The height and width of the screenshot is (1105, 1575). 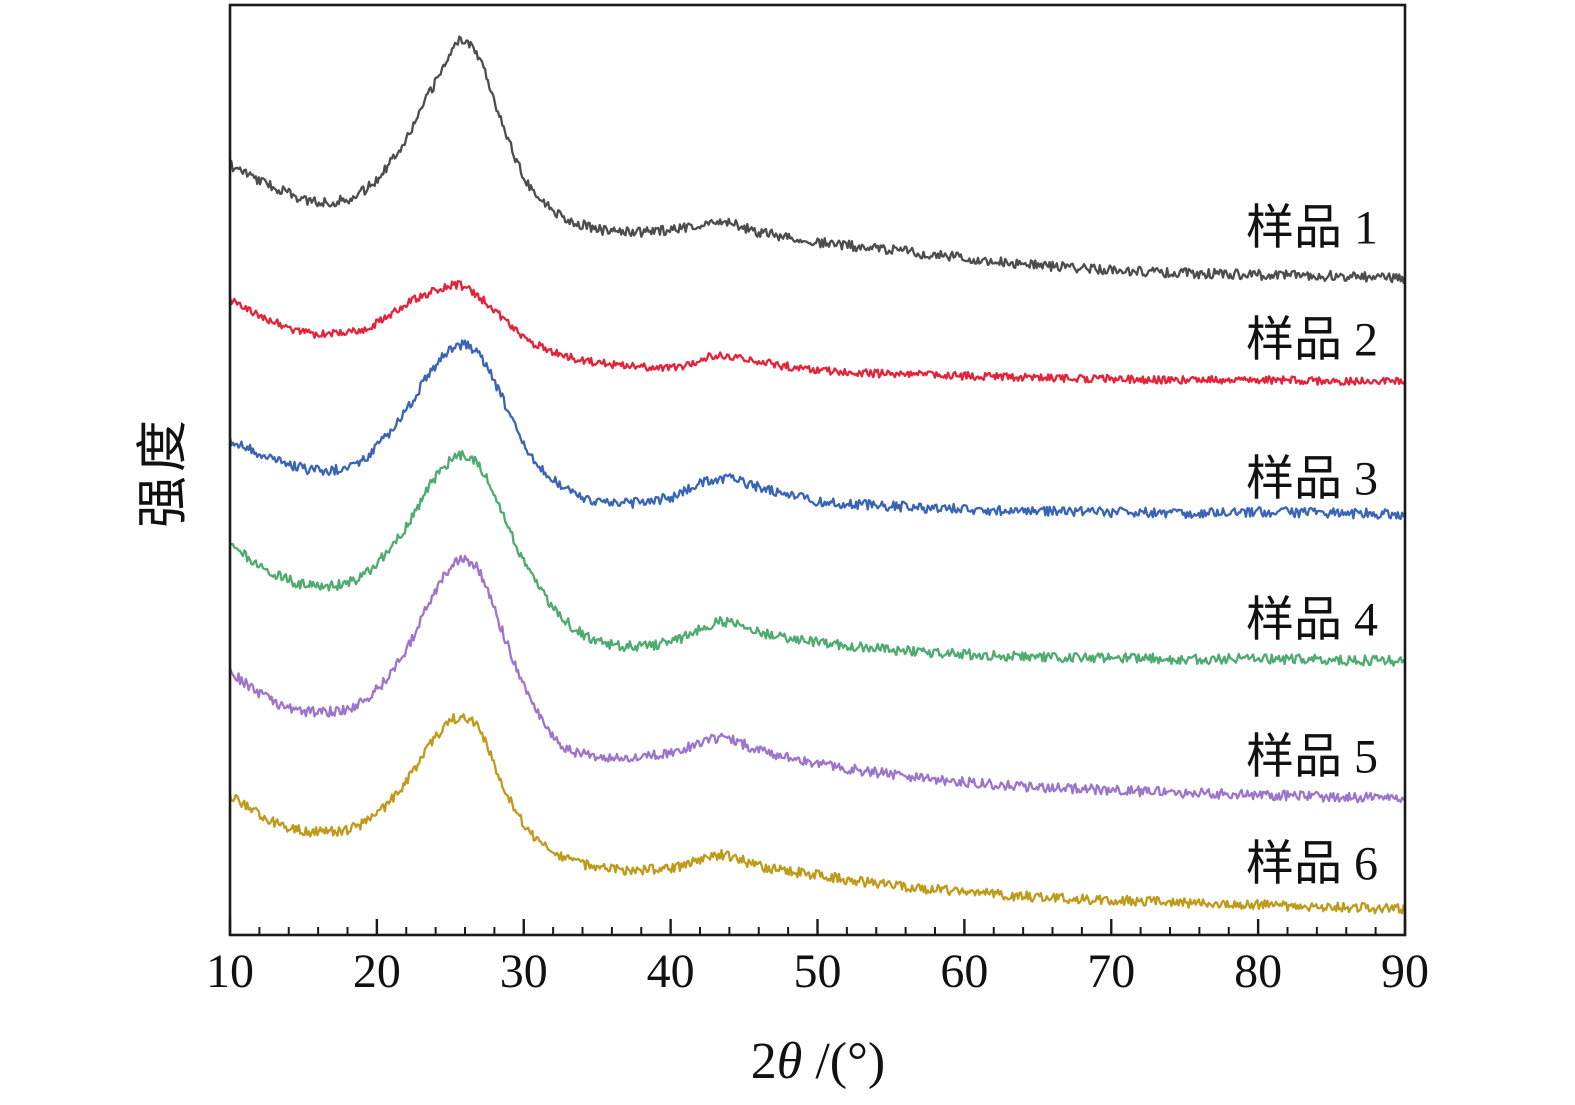 What do you see at coordinates (230, 971) in the screenshot?
I see `x-tick-label: 10` at bounding box center [230, 971].